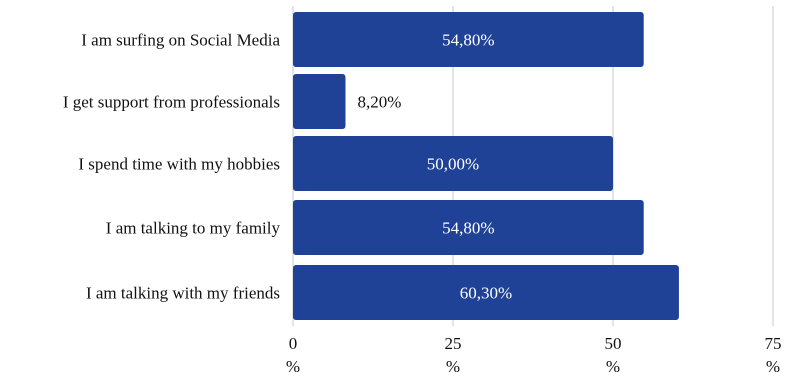  I want to click on x-tick-label: 25, so click(453, 343).